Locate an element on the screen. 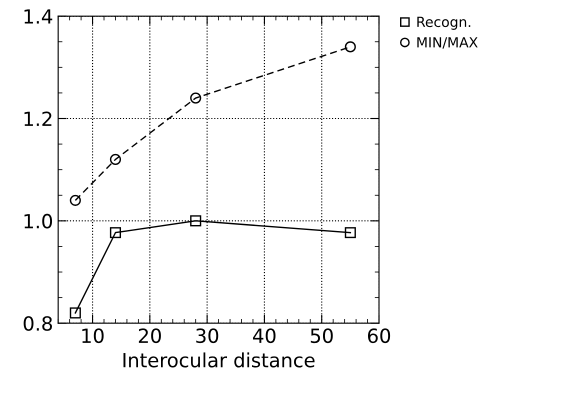  x-tick-label: 30 is located at coordinates (207, 336).